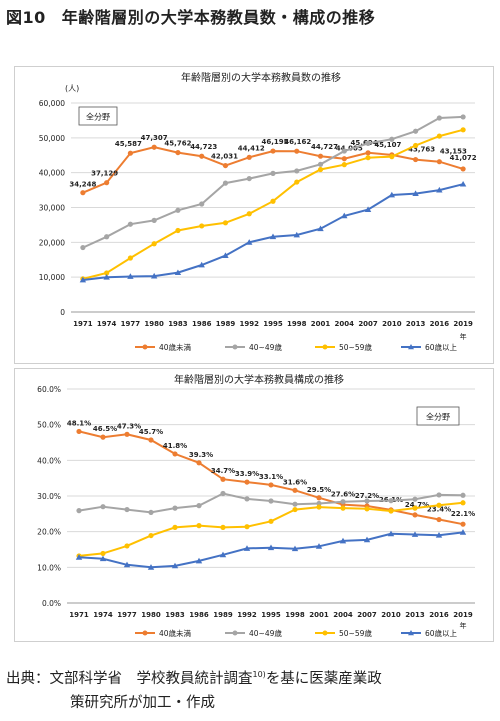  Describe the element at coordinates (103, 615) in the screenshot. I see `x-tick-label: 1974` at that location.